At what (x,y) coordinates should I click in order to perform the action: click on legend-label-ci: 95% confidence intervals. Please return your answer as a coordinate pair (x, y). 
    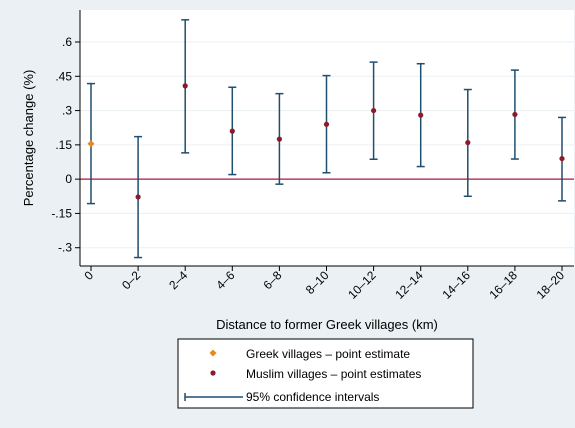
    Looking at the image, I should click on (312, 397).